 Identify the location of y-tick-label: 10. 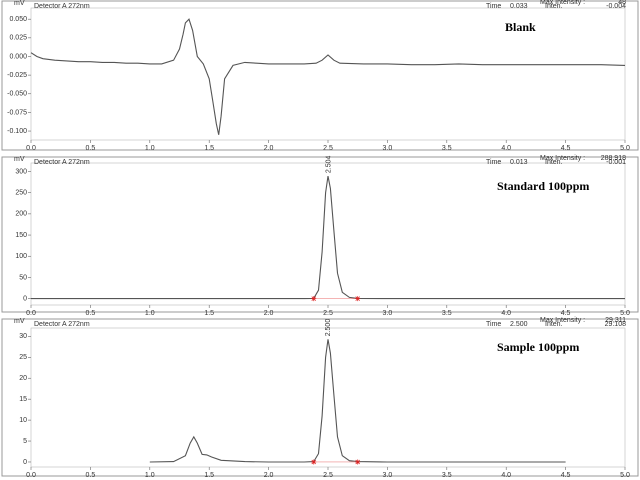
(23, 420).